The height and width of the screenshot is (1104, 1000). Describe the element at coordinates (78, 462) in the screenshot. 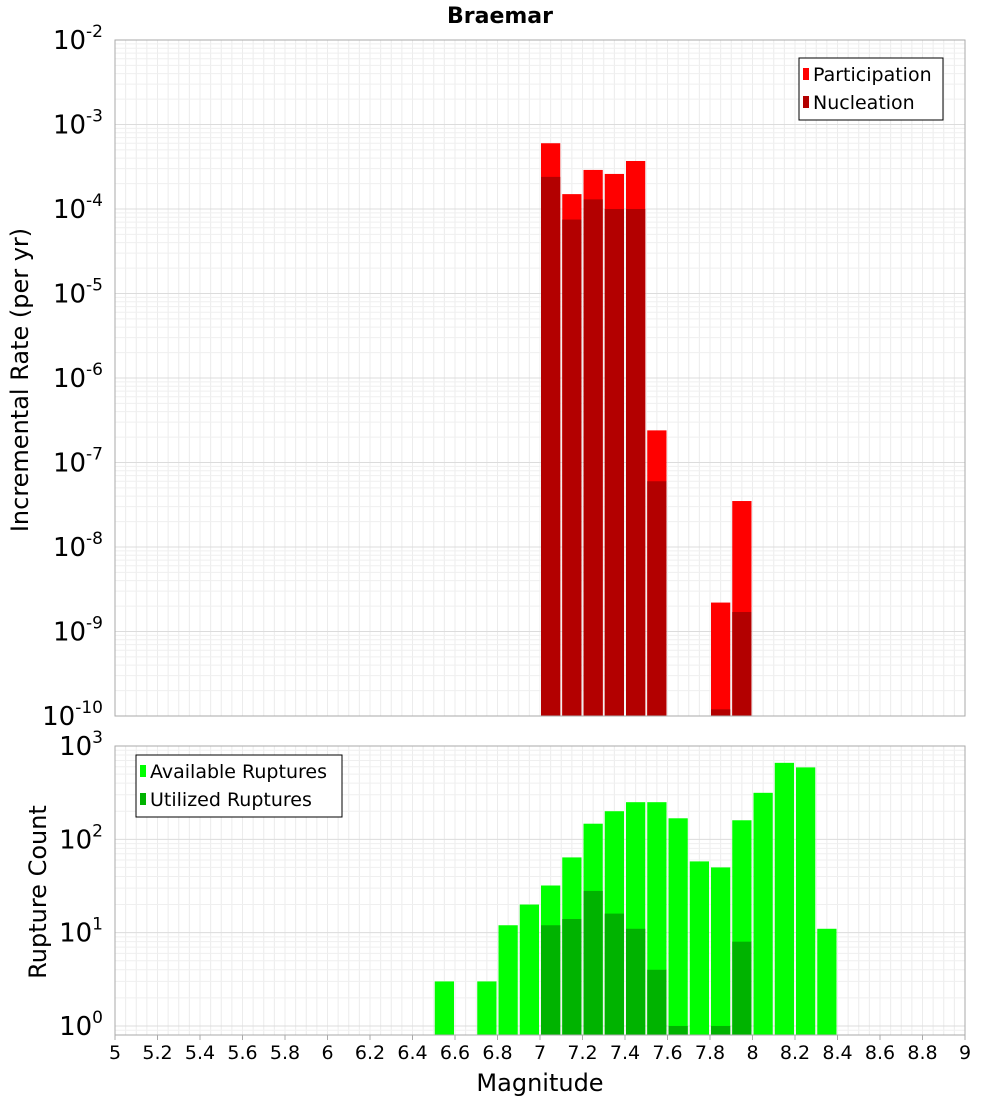

I see `top-y-tick-label: 10⁻⁷` at that location.